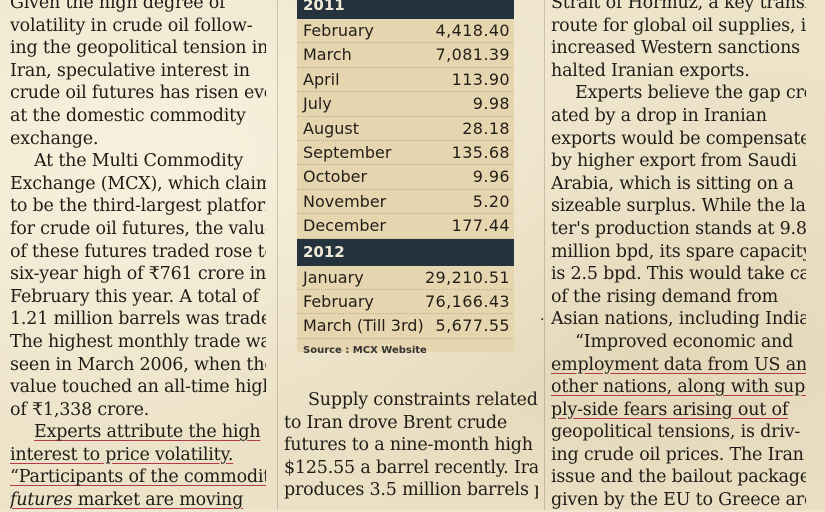 This screenshot has width=825, height=512. I want to click on month-label: March (Till 3rd), so click(363, 326).